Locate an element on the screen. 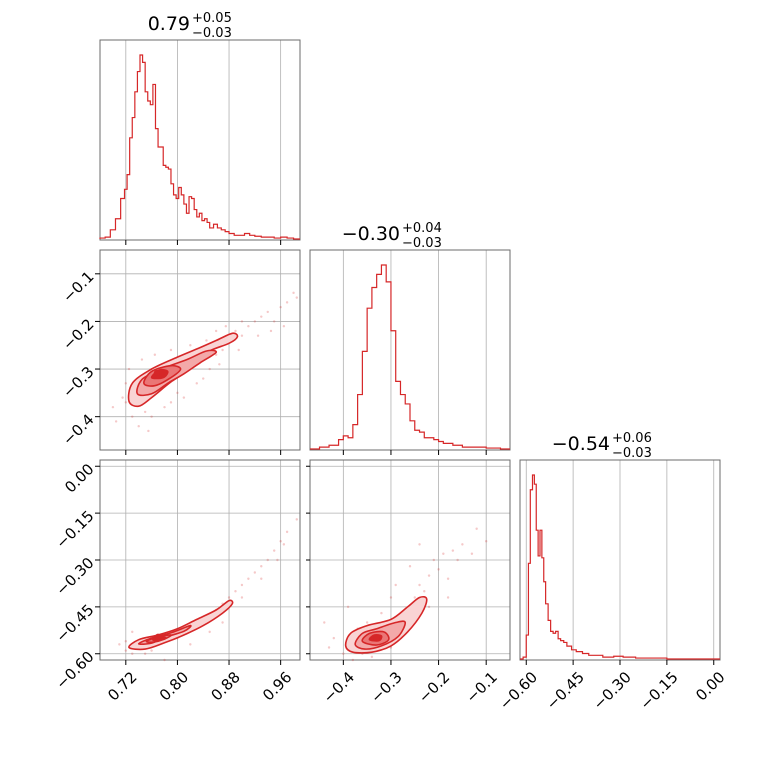  x-tick-label: 0.96 is located at coordinates (277, 686).